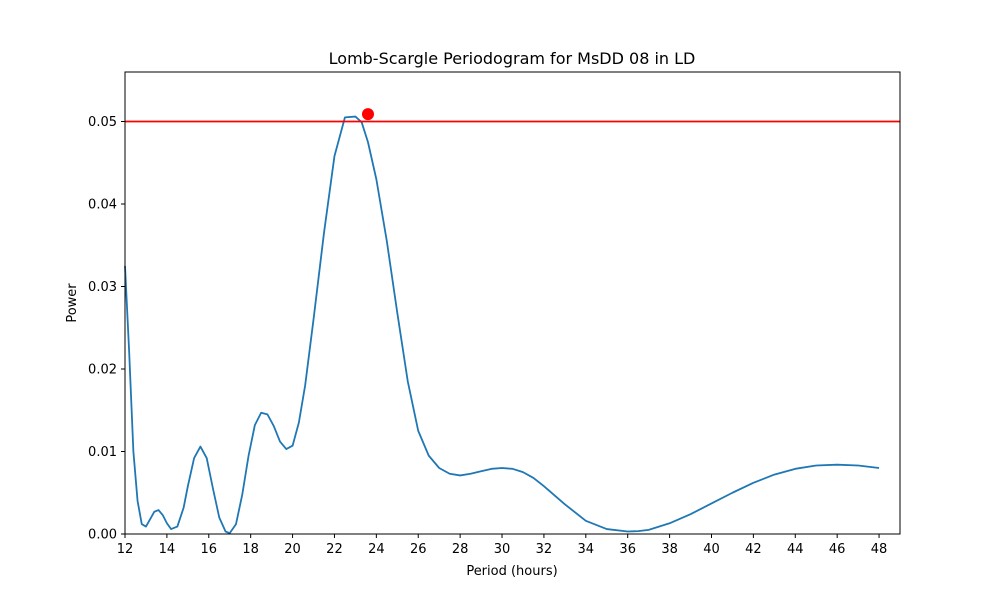  Describe the element at coordinates (795, 549) in the screenshot. I see `x-tick-label: 44` at that location.